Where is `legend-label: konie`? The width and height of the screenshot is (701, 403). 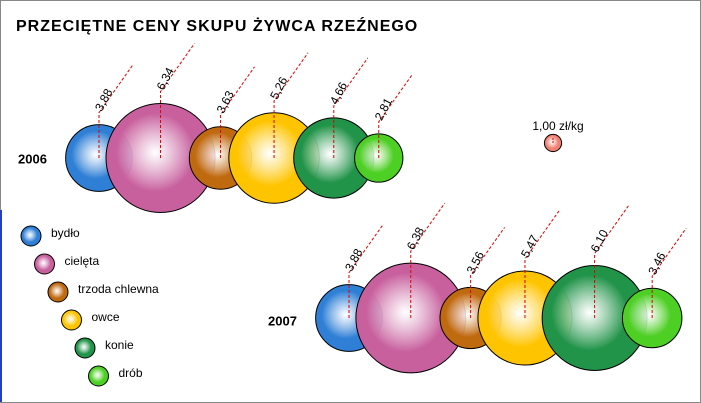
legend-label: konie is located at coordinates (119, 345).